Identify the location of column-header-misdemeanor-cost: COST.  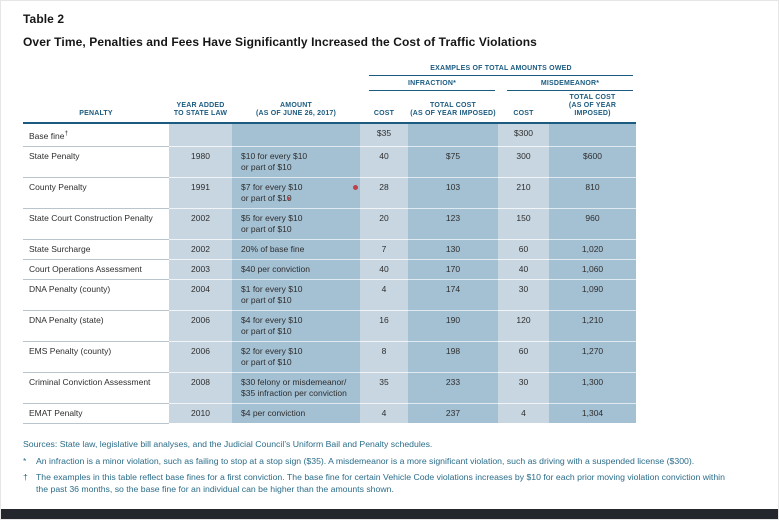
(523, 107).